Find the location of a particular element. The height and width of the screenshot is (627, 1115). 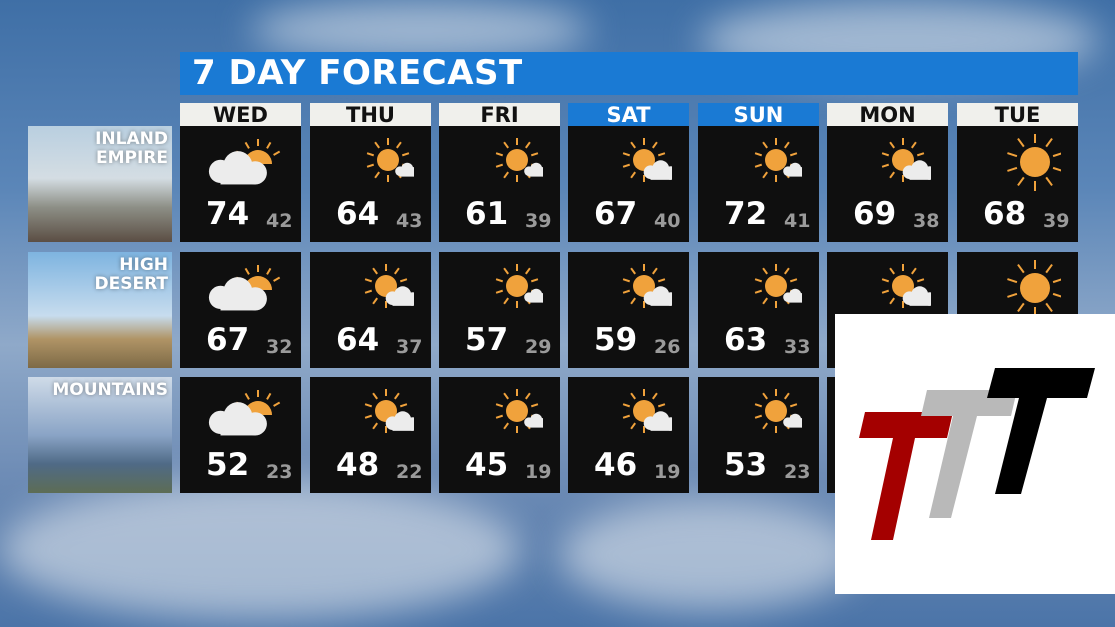

low-temp: 33 is located at coordinates (797, 347).